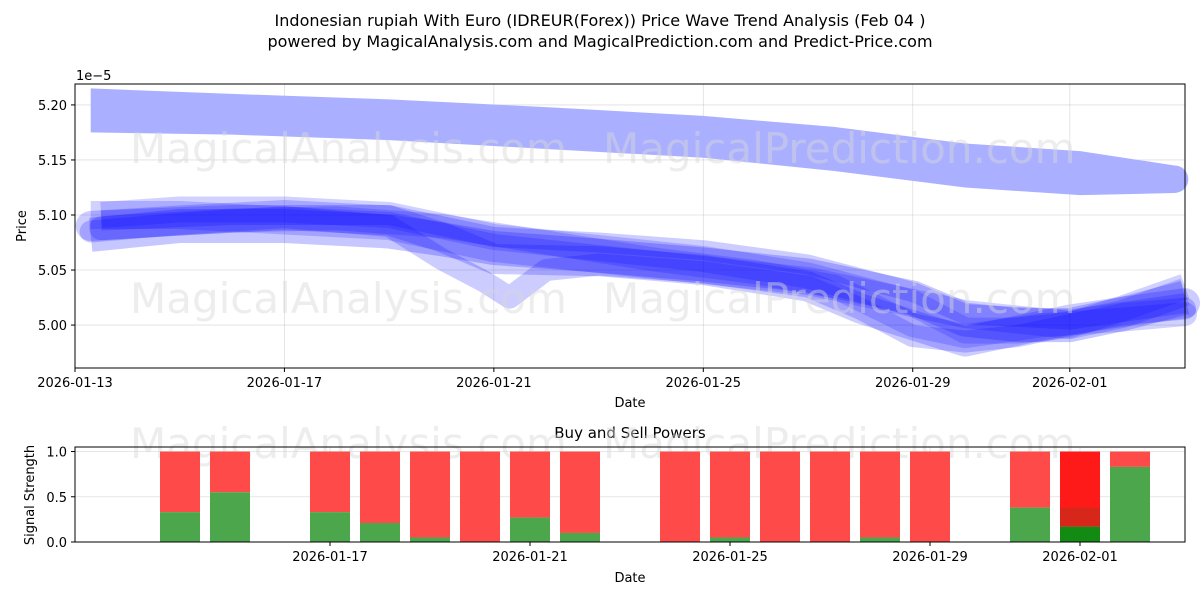 The height and width of the screenshot is (600, 1200). What do you see at coordinates (1174, 179) in the screenshot?
I see `upper-wave-cap` at bounding box center [1174, 179].